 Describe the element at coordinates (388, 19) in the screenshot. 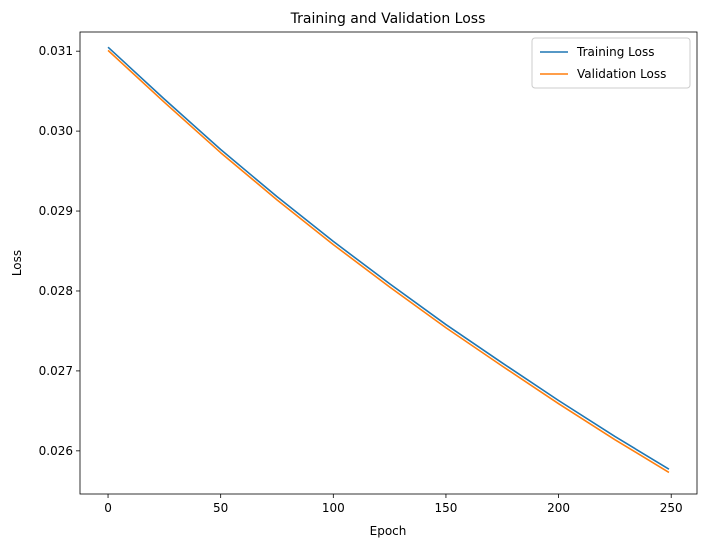

I see `chart-title: Training and Validation Loss` at that location.